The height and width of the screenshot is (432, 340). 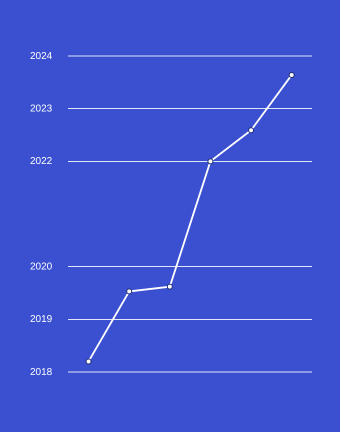 What do you see at coordinates (41, 108) in the screenshot?
I see `y-tick-label: 2023` at bounding box center [41, 108].